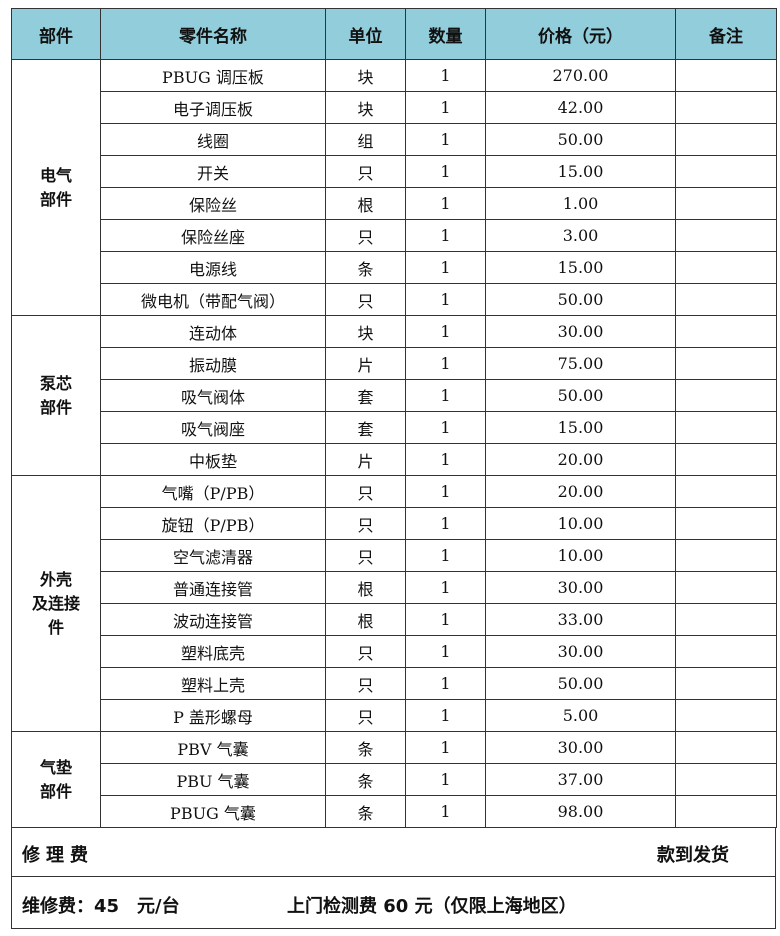 This screenshot has height=936, width=780. I want to click on group-label: 电气 部件, so click(56, 187).